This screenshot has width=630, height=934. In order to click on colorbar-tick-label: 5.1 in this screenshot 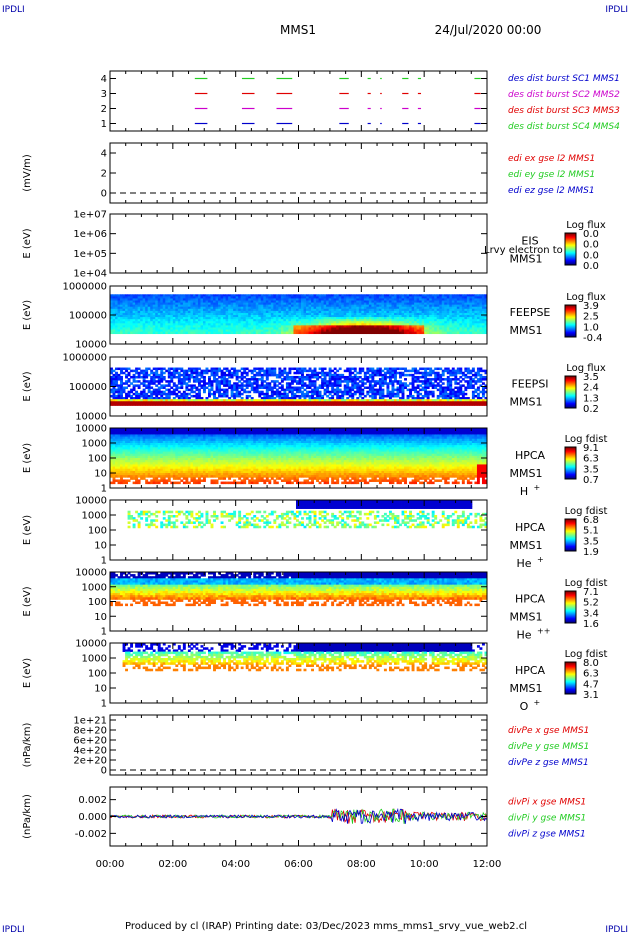, I will do `click(591, 531)`.